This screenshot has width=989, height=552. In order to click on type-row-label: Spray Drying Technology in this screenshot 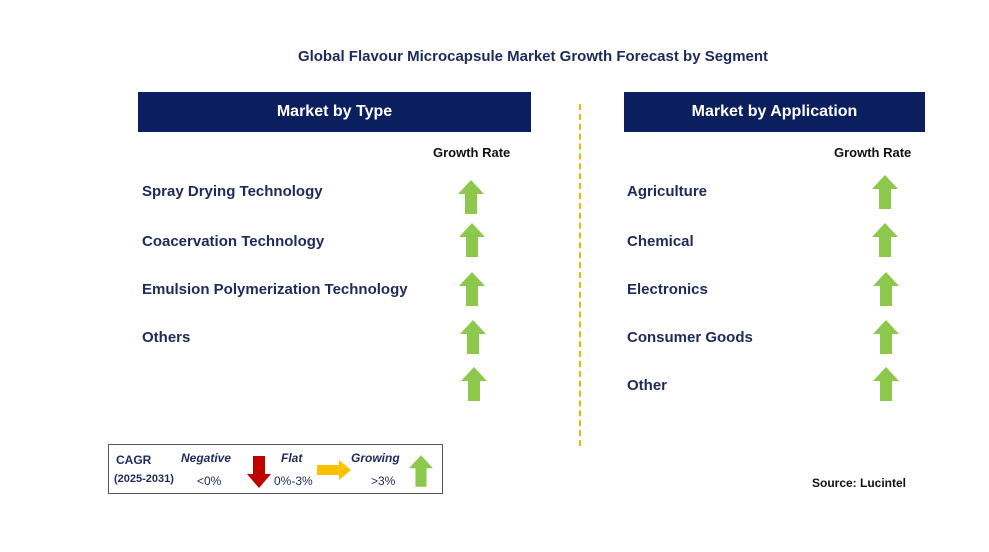, I will do `click(232, 191)`.